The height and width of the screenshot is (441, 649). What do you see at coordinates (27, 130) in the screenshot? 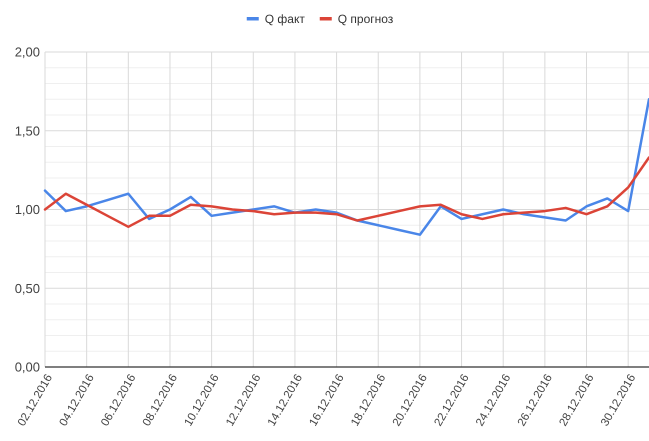
I see `y-tick-label: 1,50` at bounding box center [27, 130].